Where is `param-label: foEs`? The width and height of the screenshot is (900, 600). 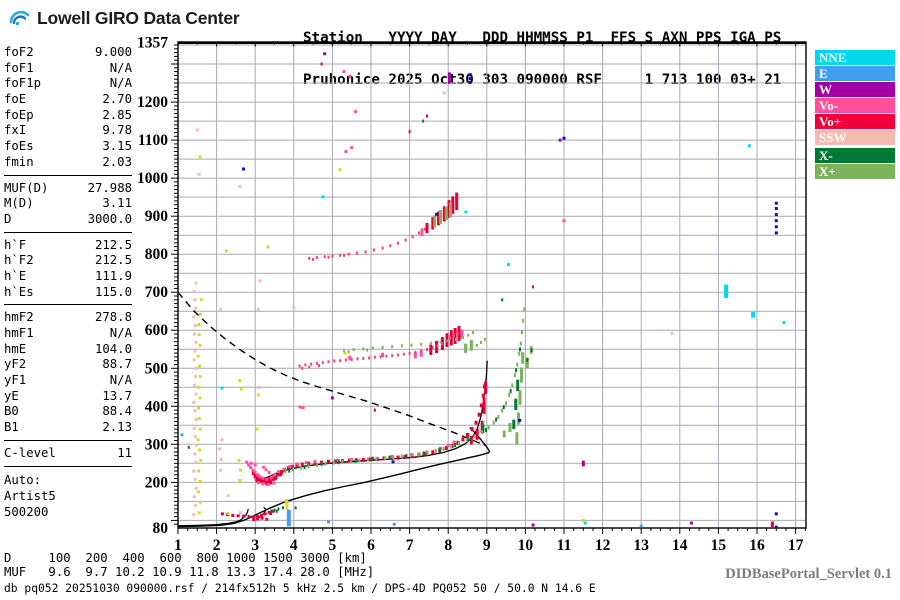 param-label: foEs is located at coordinates (19, 146).